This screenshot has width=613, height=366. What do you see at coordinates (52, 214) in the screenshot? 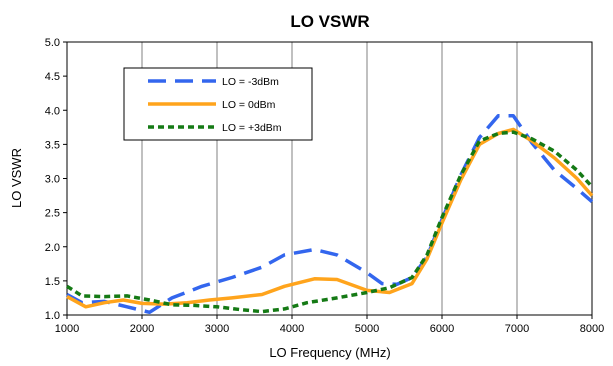
I see `y-tick-label: 2.5` at bounding box center [52, 214].